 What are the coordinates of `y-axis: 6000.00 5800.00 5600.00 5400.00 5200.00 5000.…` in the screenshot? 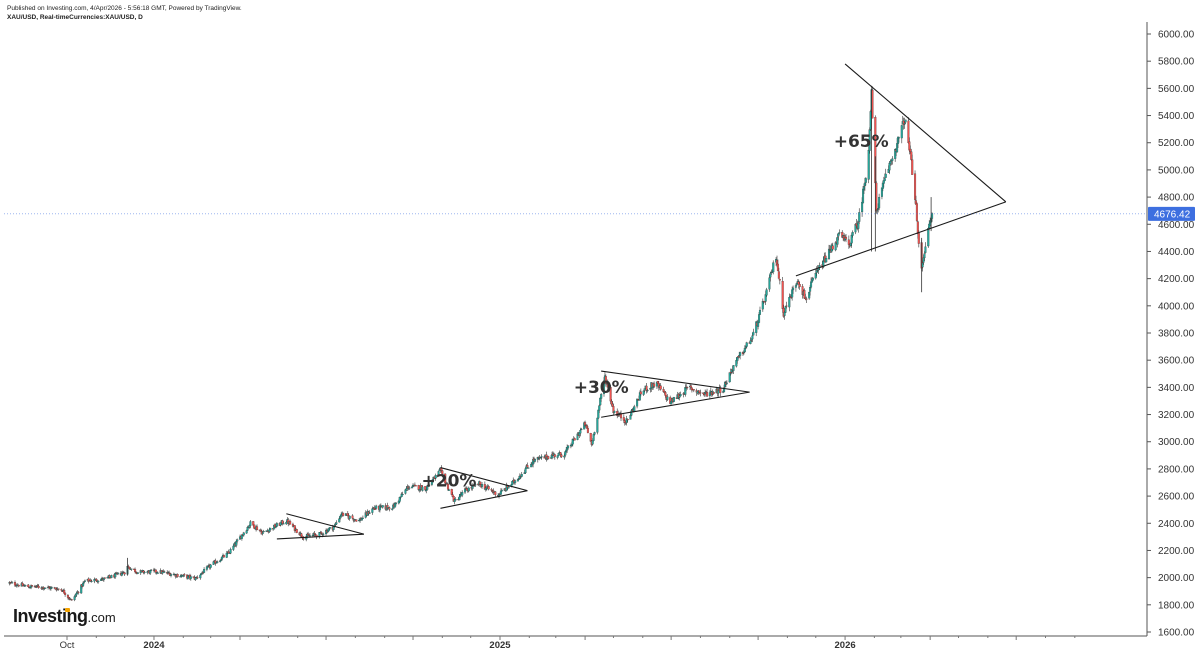 It's located at (1171, 334).